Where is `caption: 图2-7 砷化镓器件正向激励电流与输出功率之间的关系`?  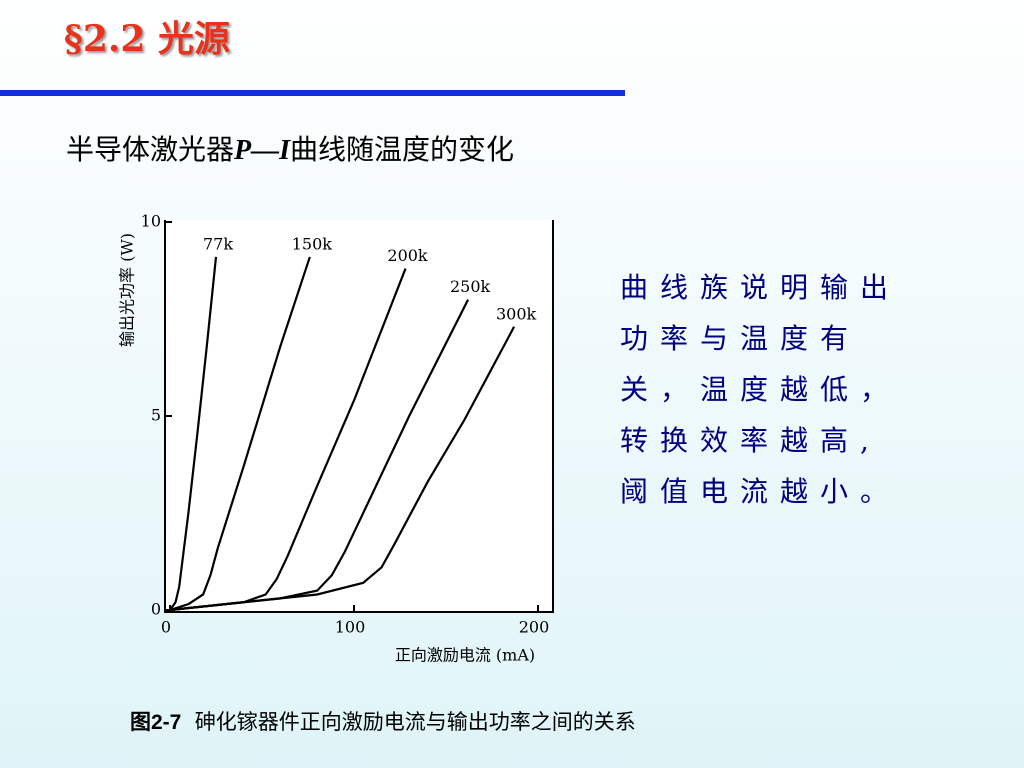 caption: 图2-7 砷化镓器件正向激励电流与输出功率之间的关系 is located at coordinates (383, 721).